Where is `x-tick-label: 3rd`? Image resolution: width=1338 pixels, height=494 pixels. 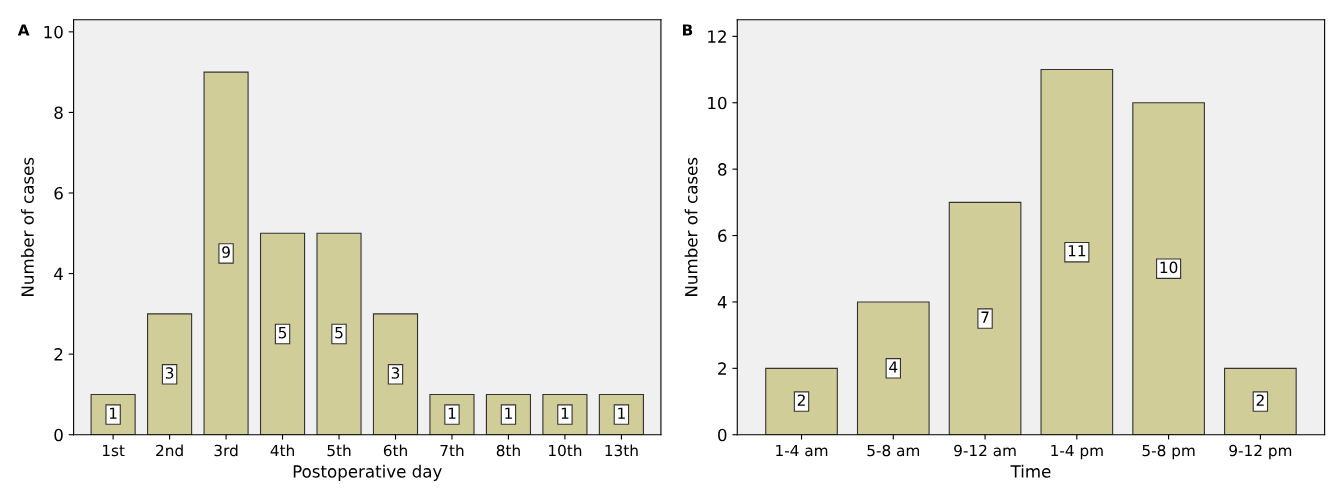
x-tick-label: 3rd is located at coordinates (226, 450).